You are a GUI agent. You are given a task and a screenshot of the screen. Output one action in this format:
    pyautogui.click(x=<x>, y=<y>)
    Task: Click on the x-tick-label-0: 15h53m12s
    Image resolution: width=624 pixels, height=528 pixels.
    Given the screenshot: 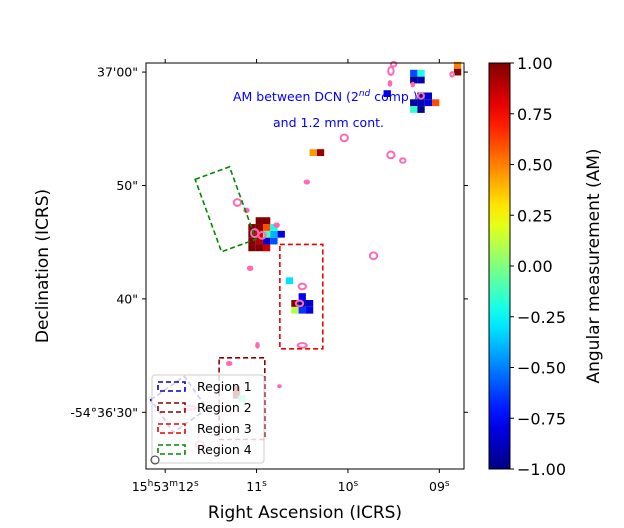 What is the action you would take?
    pyautogui.click(x=165, y=486)
    